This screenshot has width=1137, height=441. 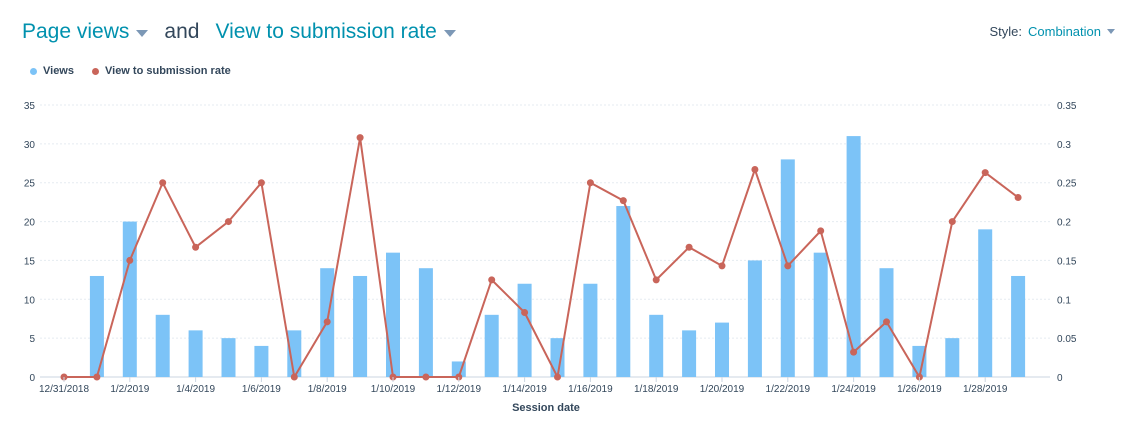 I want to click on style-label: Style:, so click(x=1005, y=31).